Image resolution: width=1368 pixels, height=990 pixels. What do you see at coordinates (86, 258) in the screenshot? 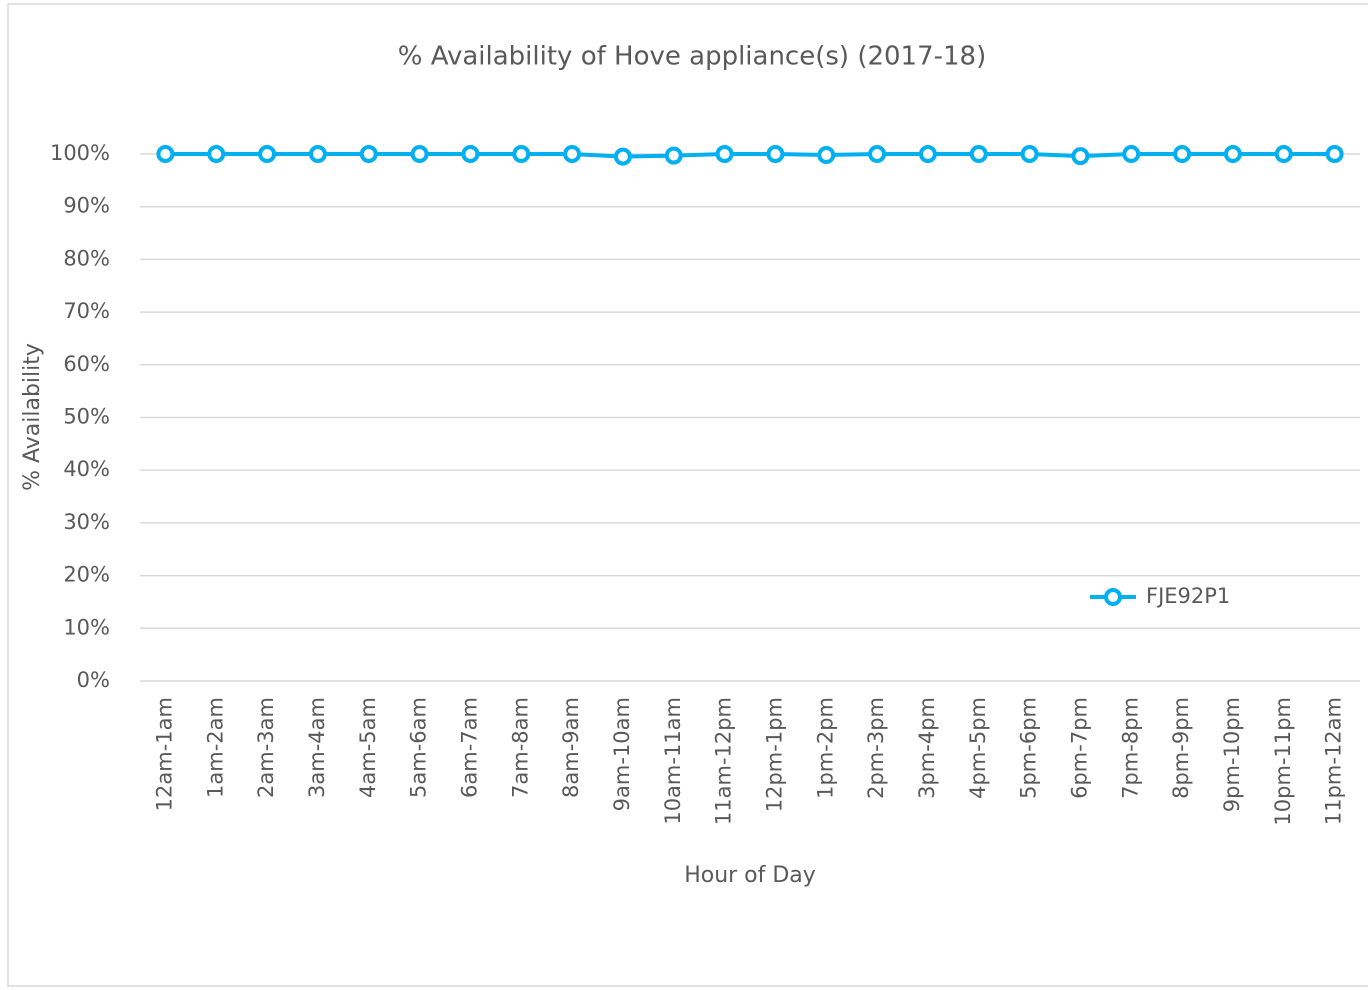
I see `y-tick-label: 80%` at bounding box center [86, 258].